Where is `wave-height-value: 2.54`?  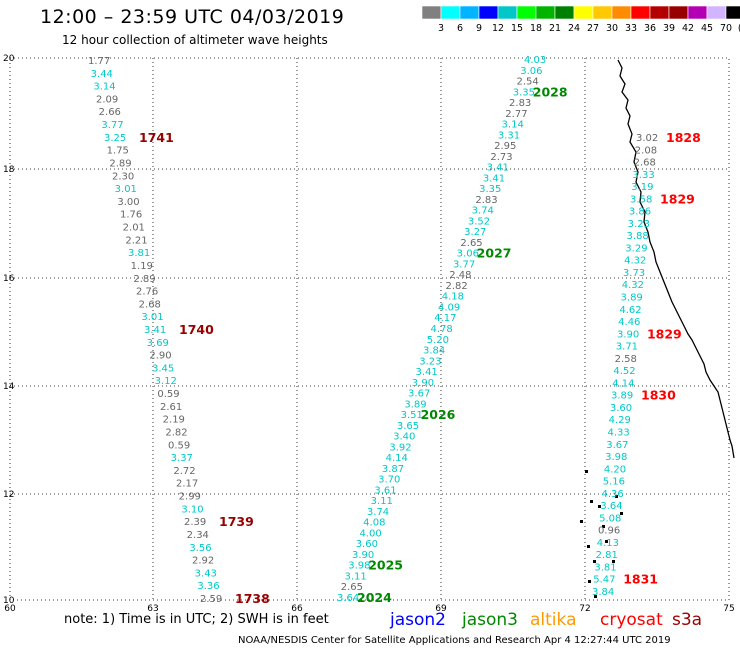 wave-height-value: 2.54 is located at coordinates (528, 82).